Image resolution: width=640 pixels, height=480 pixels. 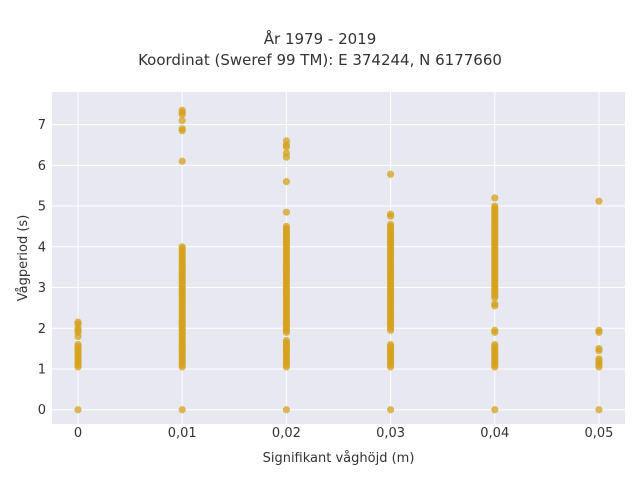 I want to click on y-tick-label: 2, so click(x=42, y=329).